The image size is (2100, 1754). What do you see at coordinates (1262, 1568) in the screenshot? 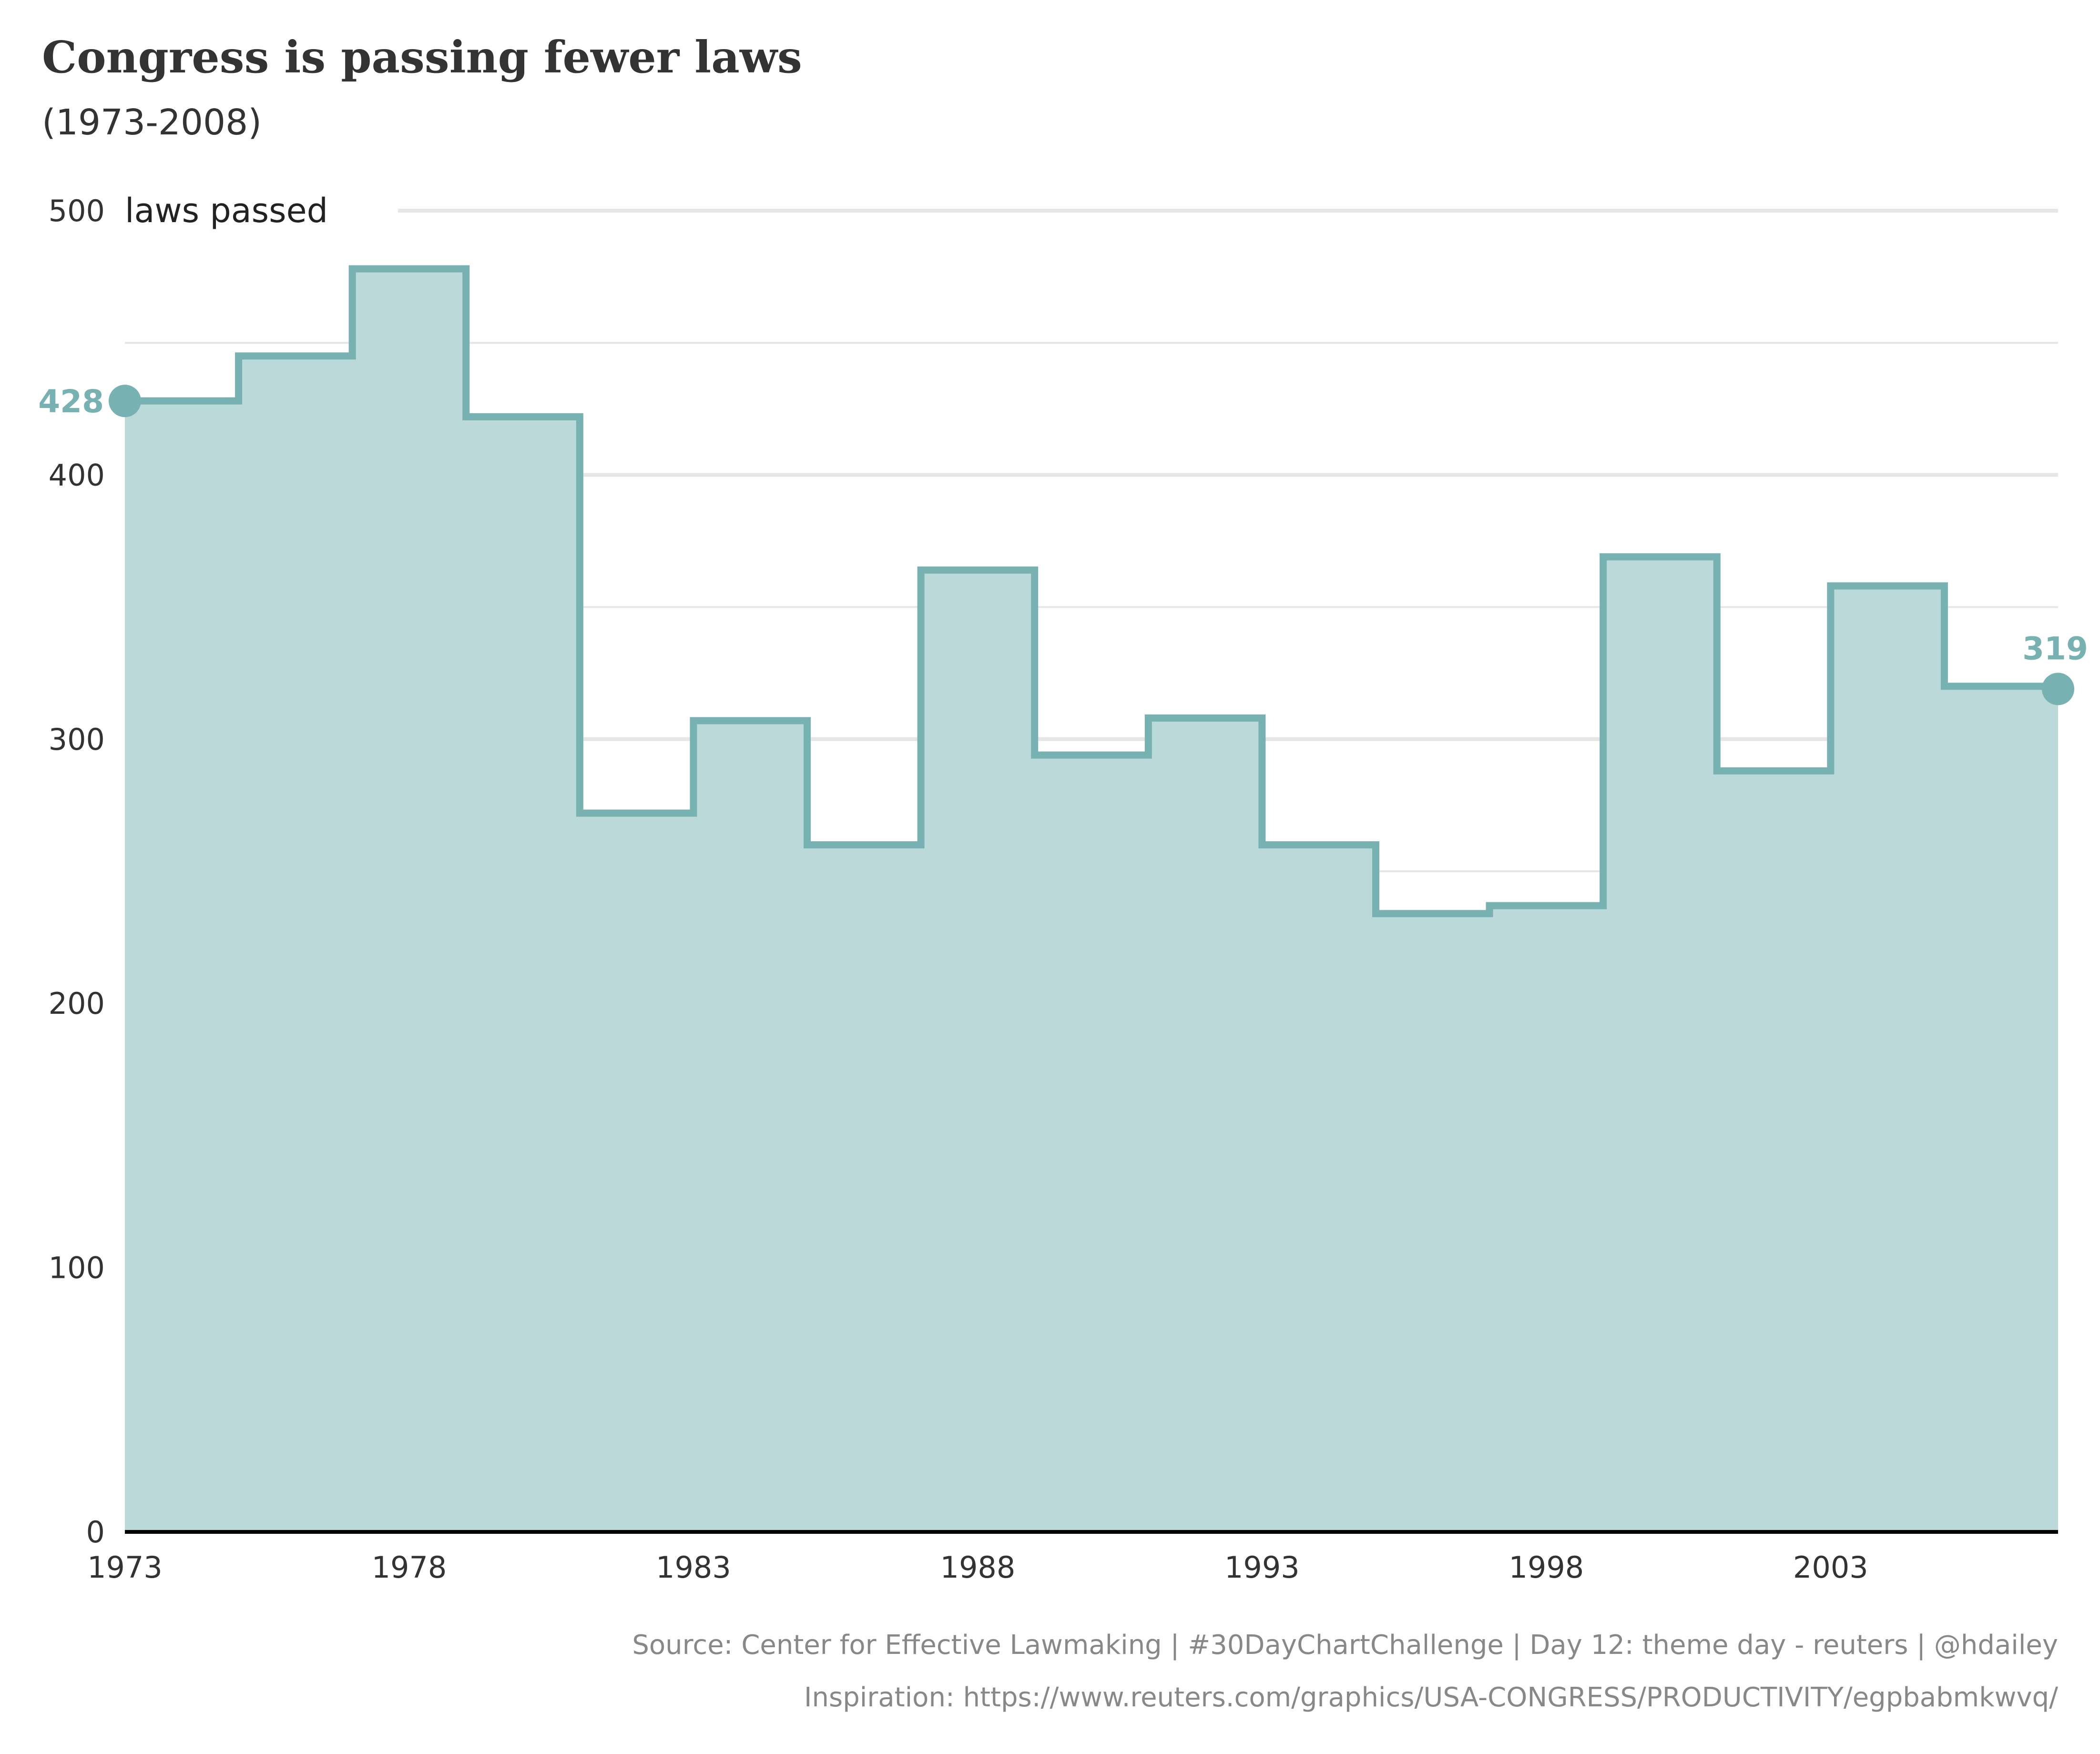
I see `x-tick-label: 1993` at bounding box center [1262, 1568].